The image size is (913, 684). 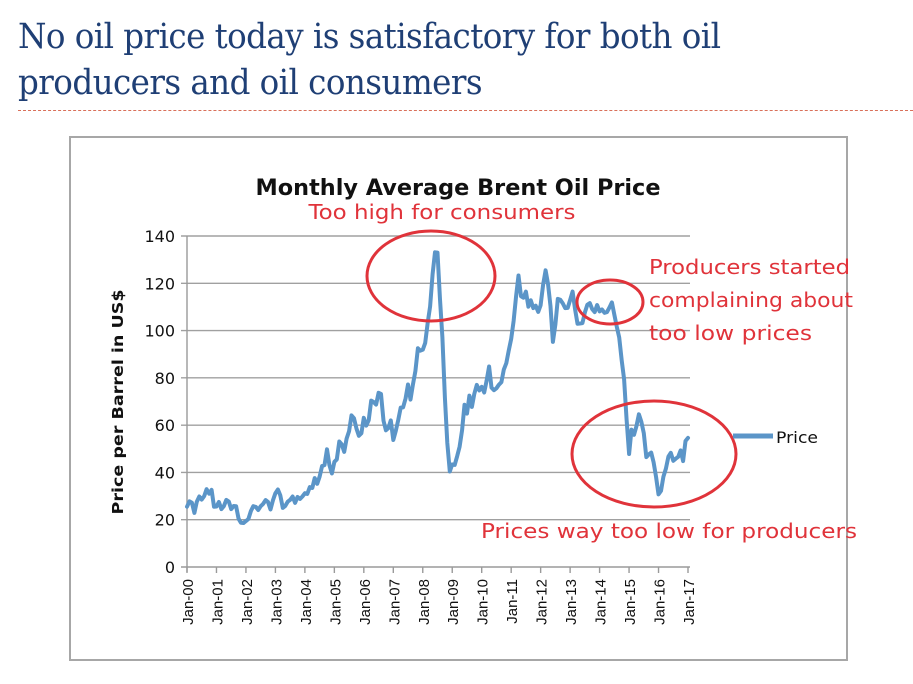 What do you see at coordinates (453, 602) in the screenshot?
I see `x-tick-label: Jan-09` at bounding box center [453, 602].